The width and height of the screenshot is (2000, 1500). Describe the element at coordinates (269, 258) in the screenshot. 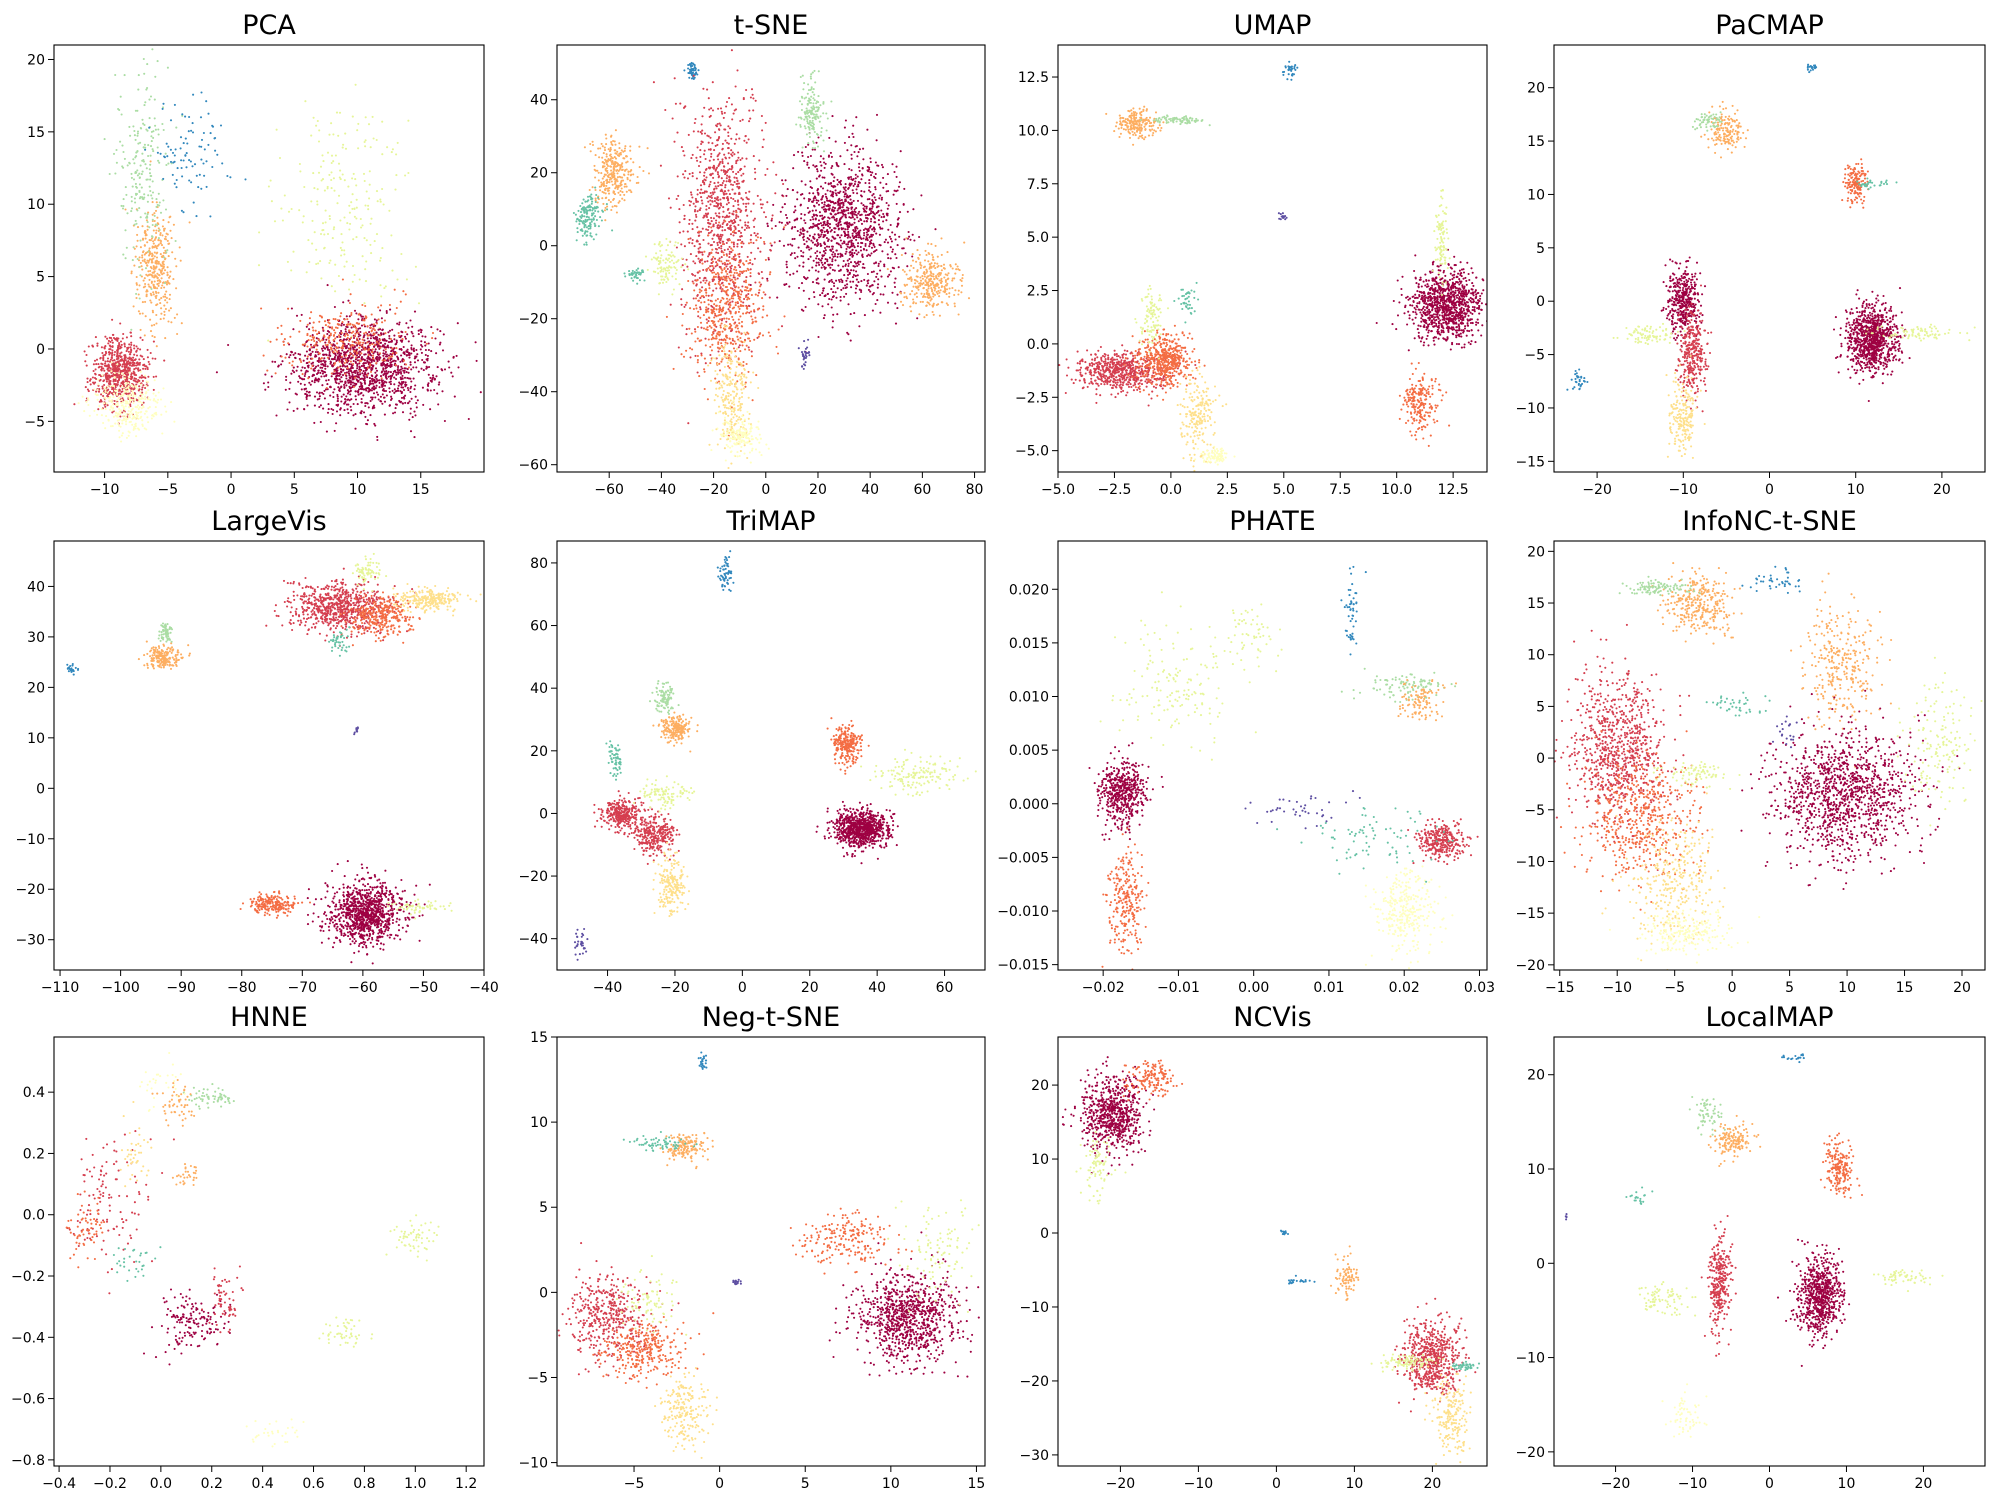

I see `axes-frame` at that location.